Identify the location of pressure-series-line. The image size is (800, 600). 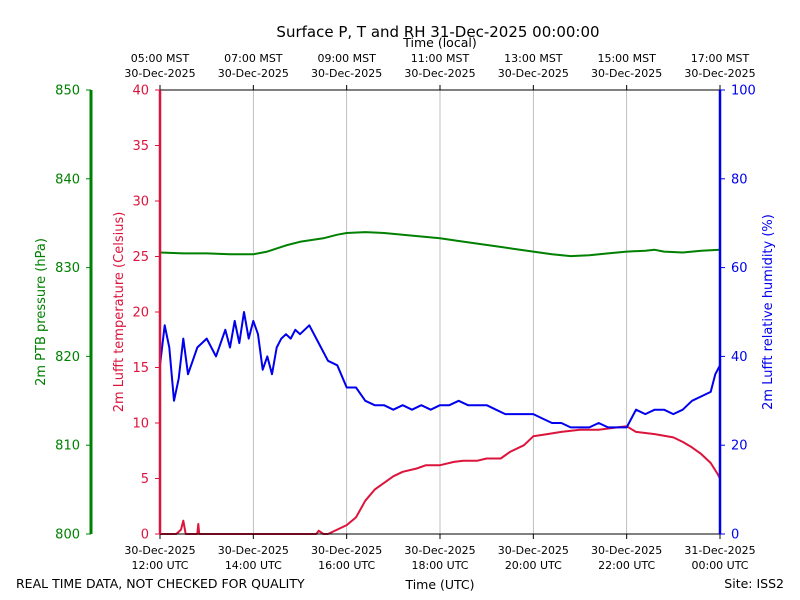
(440, 244).